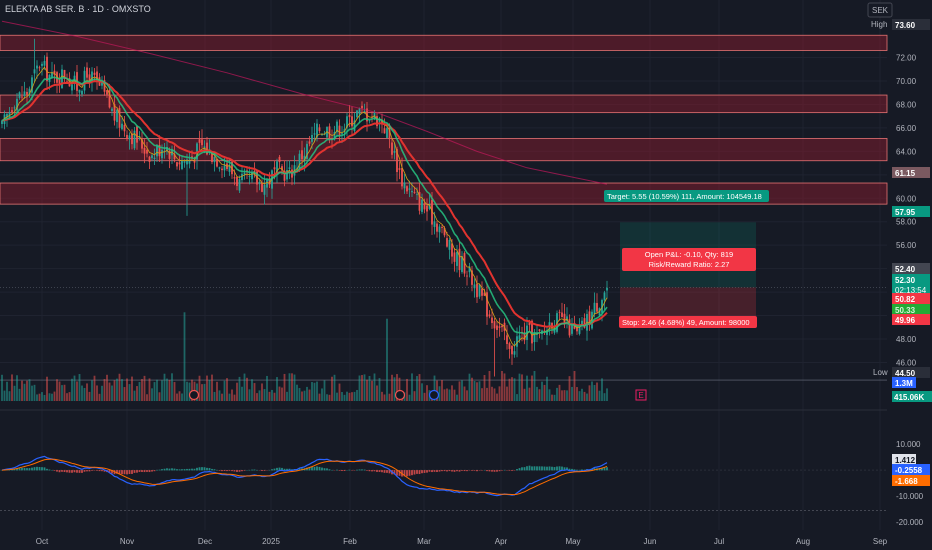 This screenshot has height=550, width=932. Describe the element at coordinates (572, 541) in the screenshot. I see `time-tick-label: May` at that location.